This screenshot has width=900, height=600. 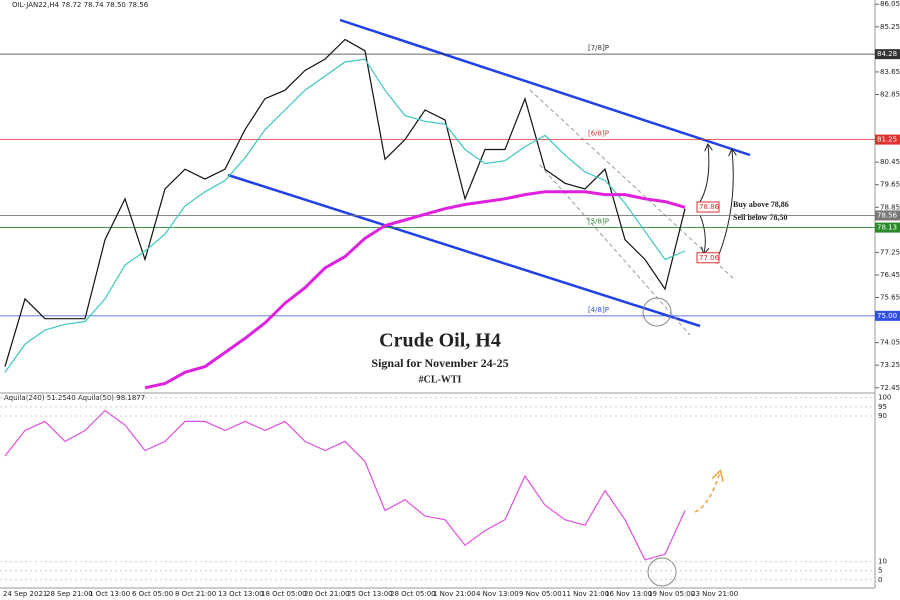 What do you see at coordinates (890, 252) in the screenshot?
I see `y-tick-label: 77.25` at bounding box center [890, 252].